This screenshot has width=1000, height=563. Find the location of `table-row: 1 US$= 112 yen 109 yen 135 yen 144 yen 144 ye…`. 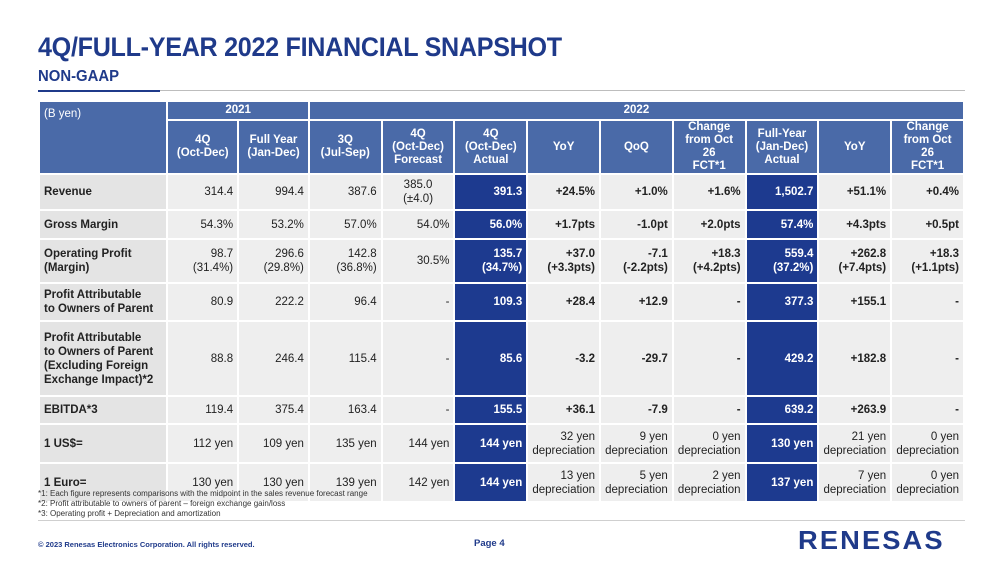

table-row: 1 US$= 112 yen 109 yen 135 yen 144 yen 144 ye… is located at coordinates (501, 443).